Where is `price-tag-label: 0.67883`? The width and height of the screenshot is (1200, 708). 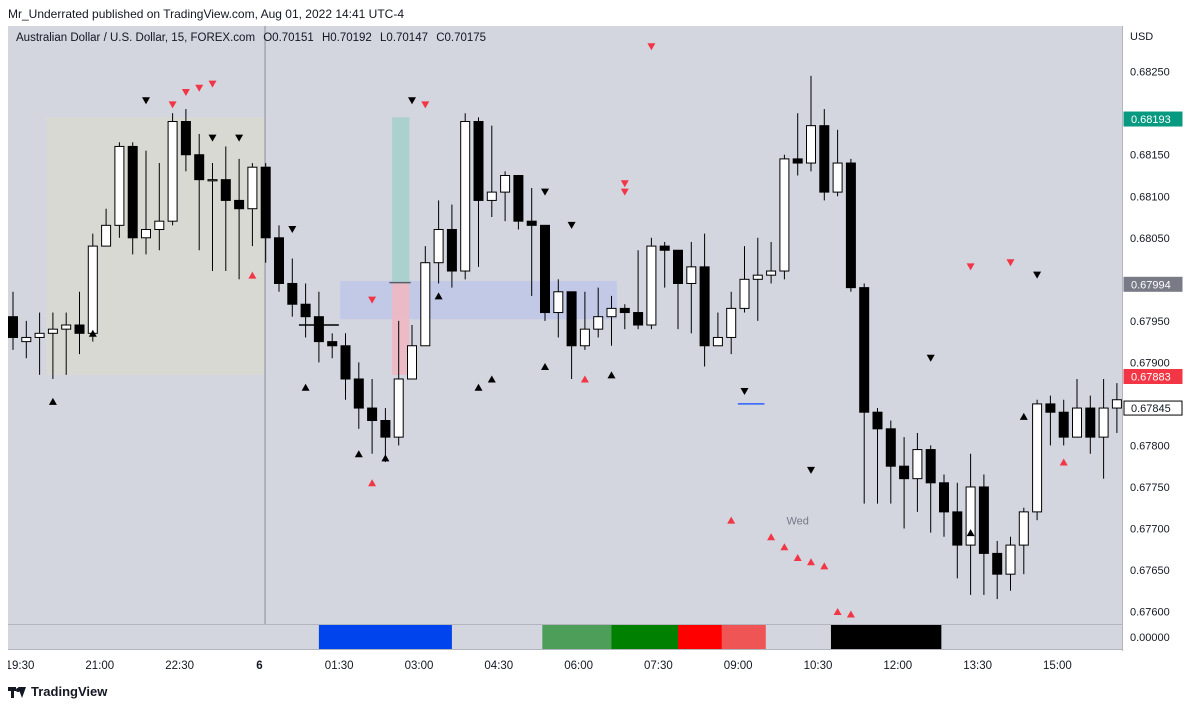 price-tag-label: 0.67883 is located at coordinates (1151, 377).